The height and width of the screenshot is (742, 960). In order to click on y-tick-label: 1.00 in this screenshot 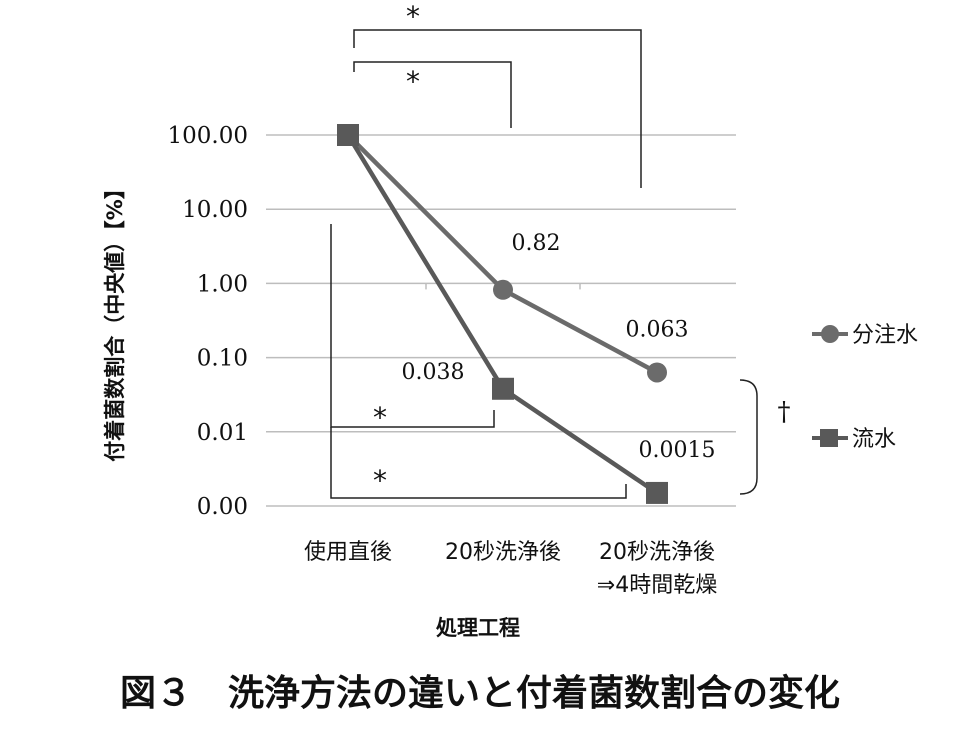, I will do `click(222, 284)`.